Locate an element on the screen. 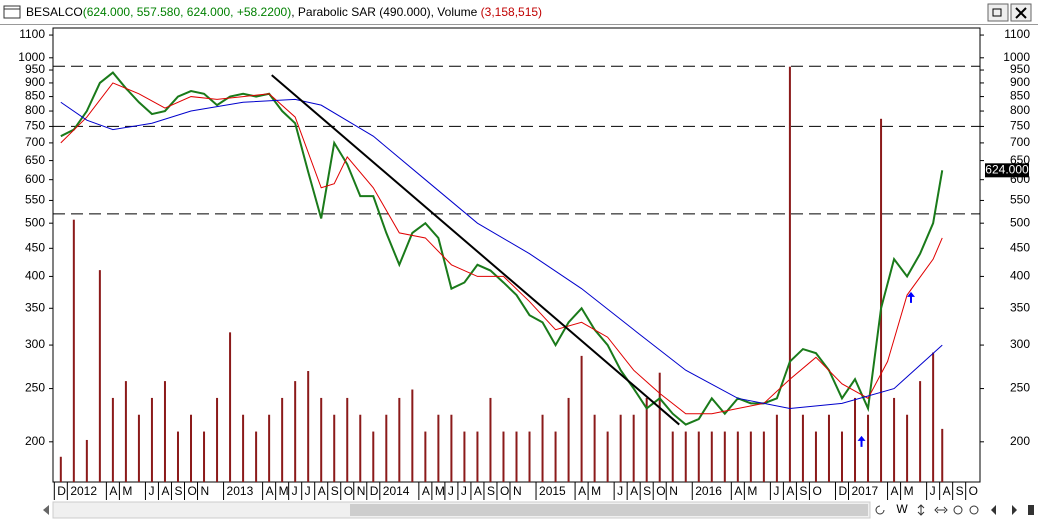  y-tick-label: 750 is located at coordinates (35, 126).